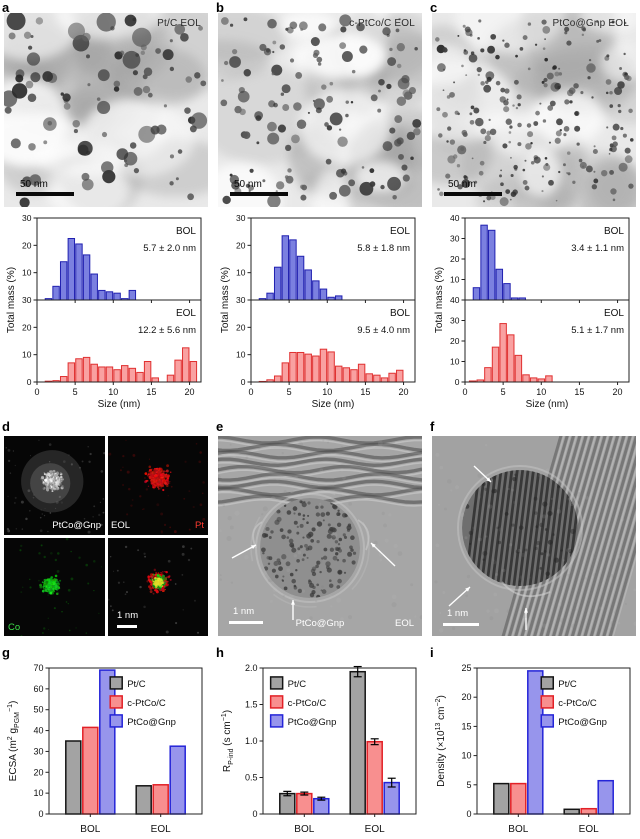 This screenshot has width=640, height=839. Describe the element at coordinates (157, 485) in the screenshot. I see `pt-map` at that location.